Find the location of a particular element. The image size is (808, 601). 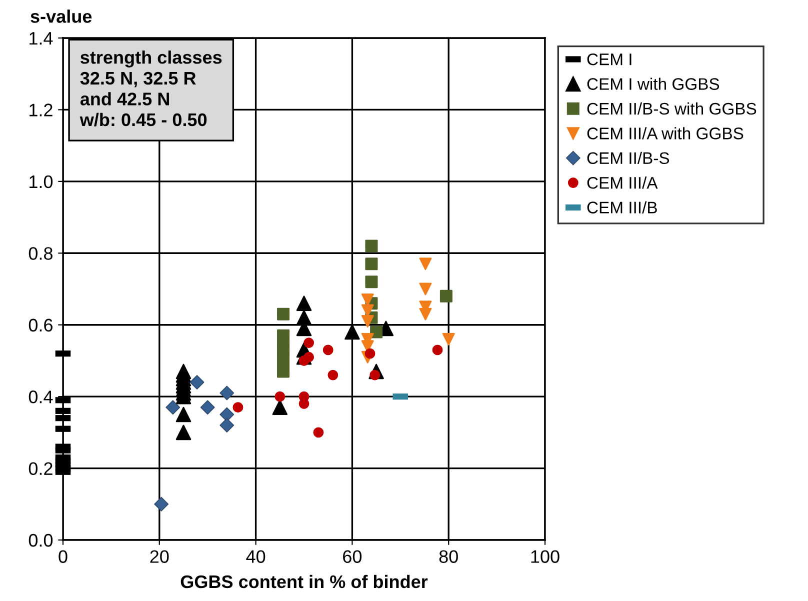

y-tick-label: 1.2 is located at coordinates (41, 110).